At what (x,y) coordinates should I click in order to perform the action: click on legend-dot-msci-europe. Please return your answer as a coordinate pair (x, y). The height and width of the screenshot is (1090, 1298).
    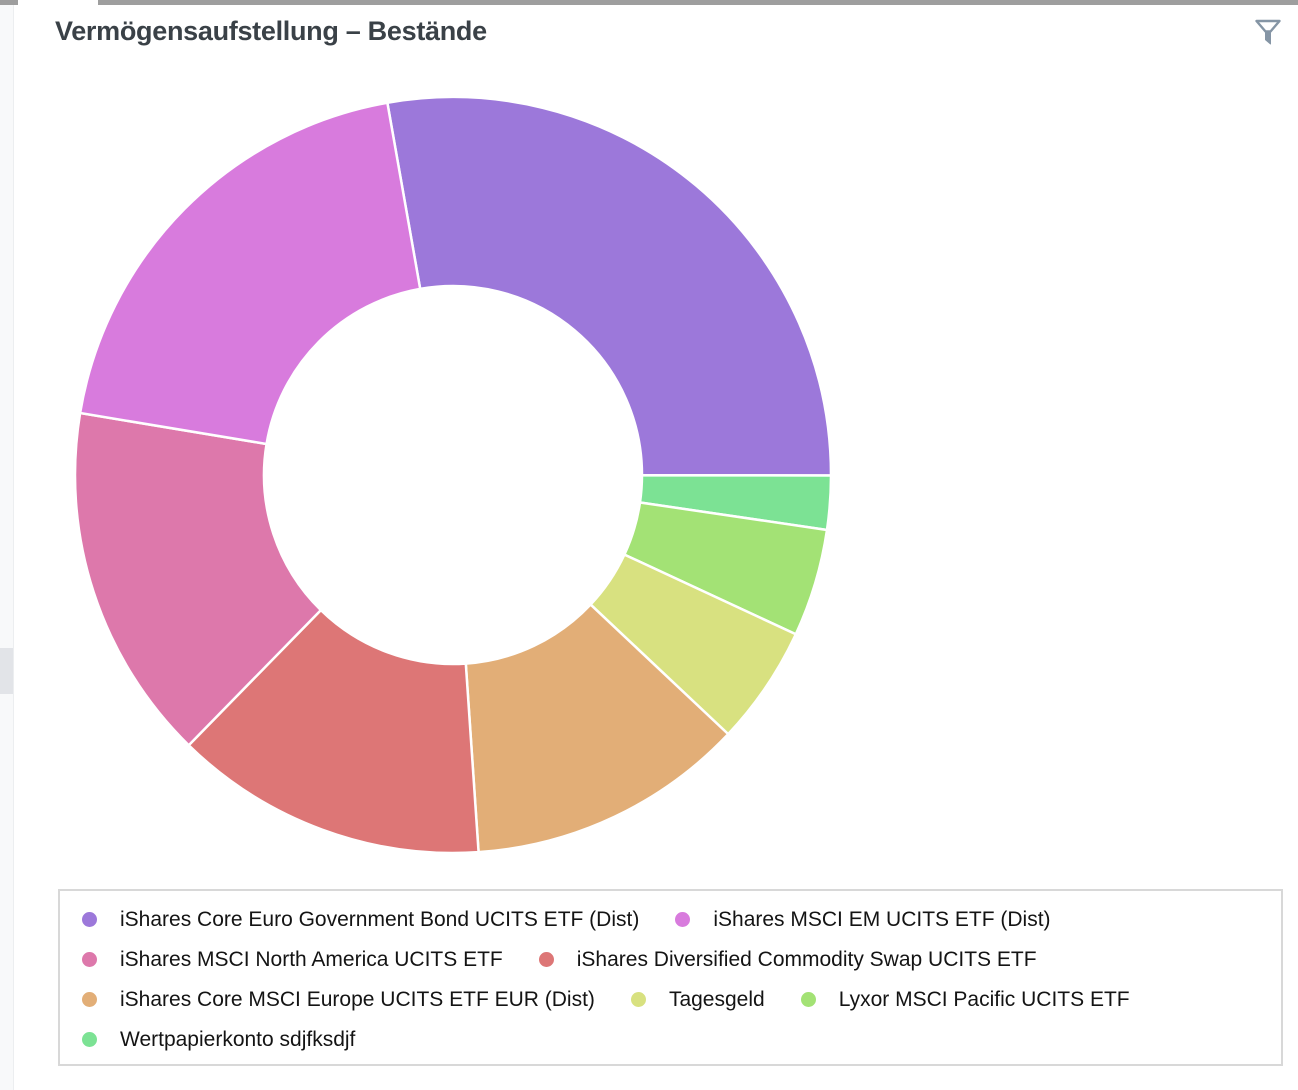
    Looking at the image, I should click on (89, 999).